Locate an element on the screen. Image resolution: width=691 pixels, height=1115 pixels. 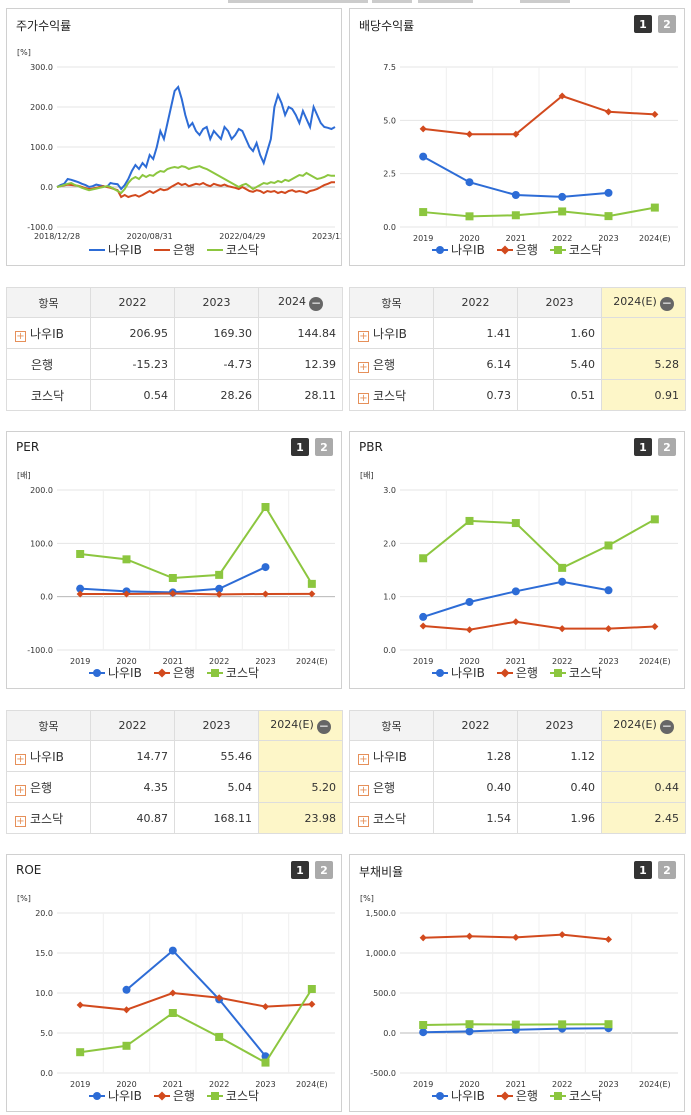
table-header-year: 2024− is located at coordinates (300, 302).